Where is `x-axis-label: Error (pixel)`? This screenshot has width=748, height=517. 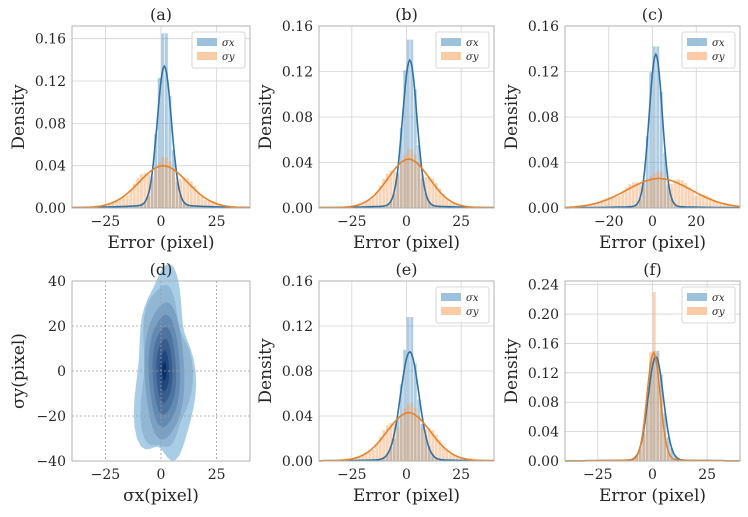
x-axis-label: Error (pixel) is located at coordinates (160, 243).